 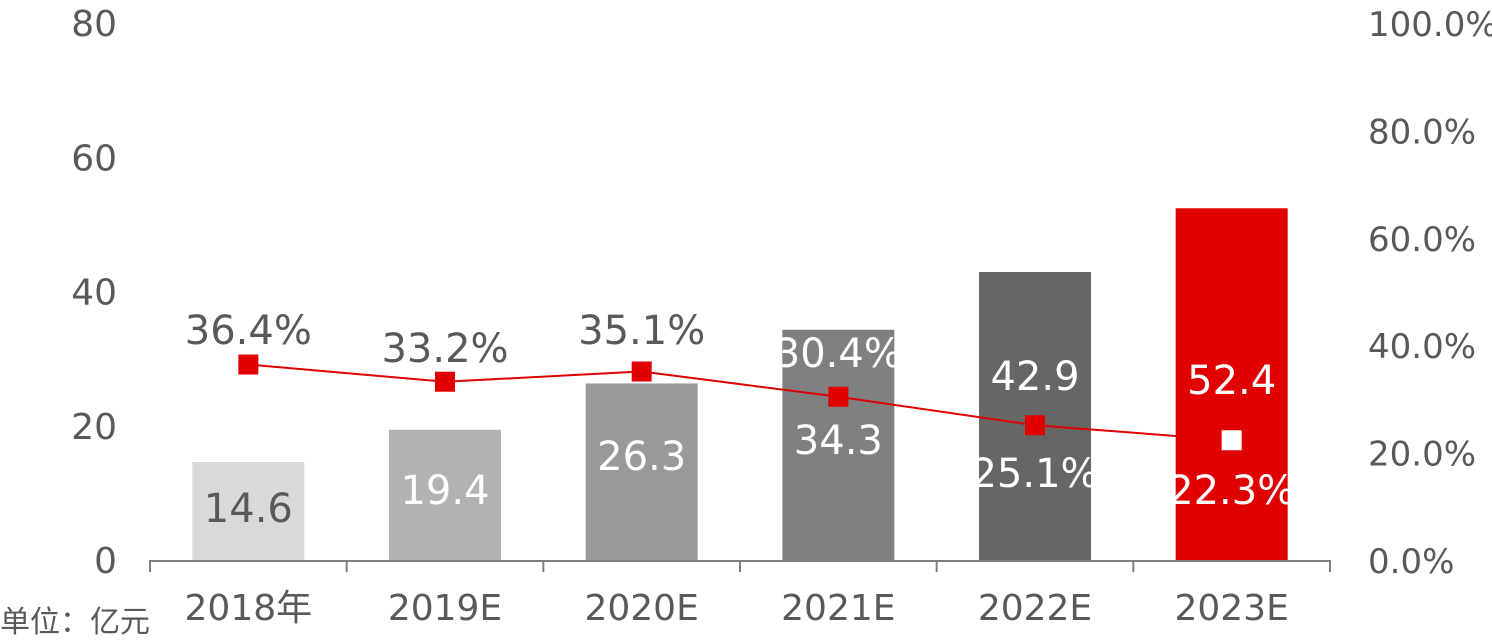 I want to click on x-tick-label: 2021E, so click(x=838, y=608).